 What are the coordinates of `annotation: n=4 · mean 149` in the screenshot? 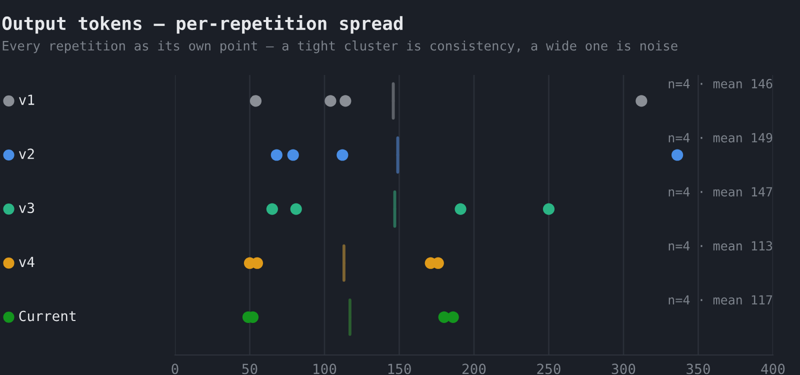 It's located at (720, 137).